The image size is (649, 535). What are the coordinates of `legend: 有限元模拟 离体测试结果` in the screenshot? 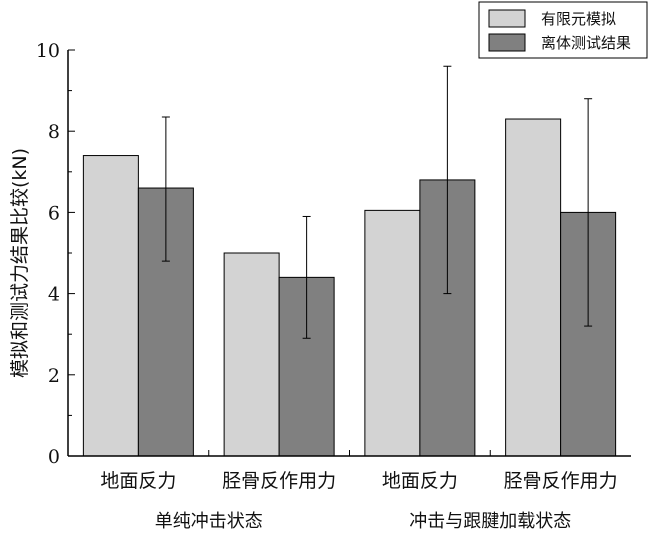 It's located at (563, 30).